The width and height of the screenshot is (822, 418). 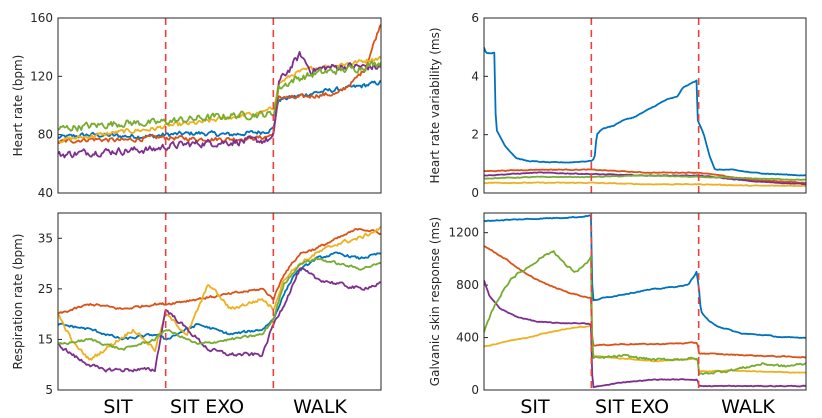 I want to click on y-axis-label: Heart rate (bpm), so click(x=18, y=106).